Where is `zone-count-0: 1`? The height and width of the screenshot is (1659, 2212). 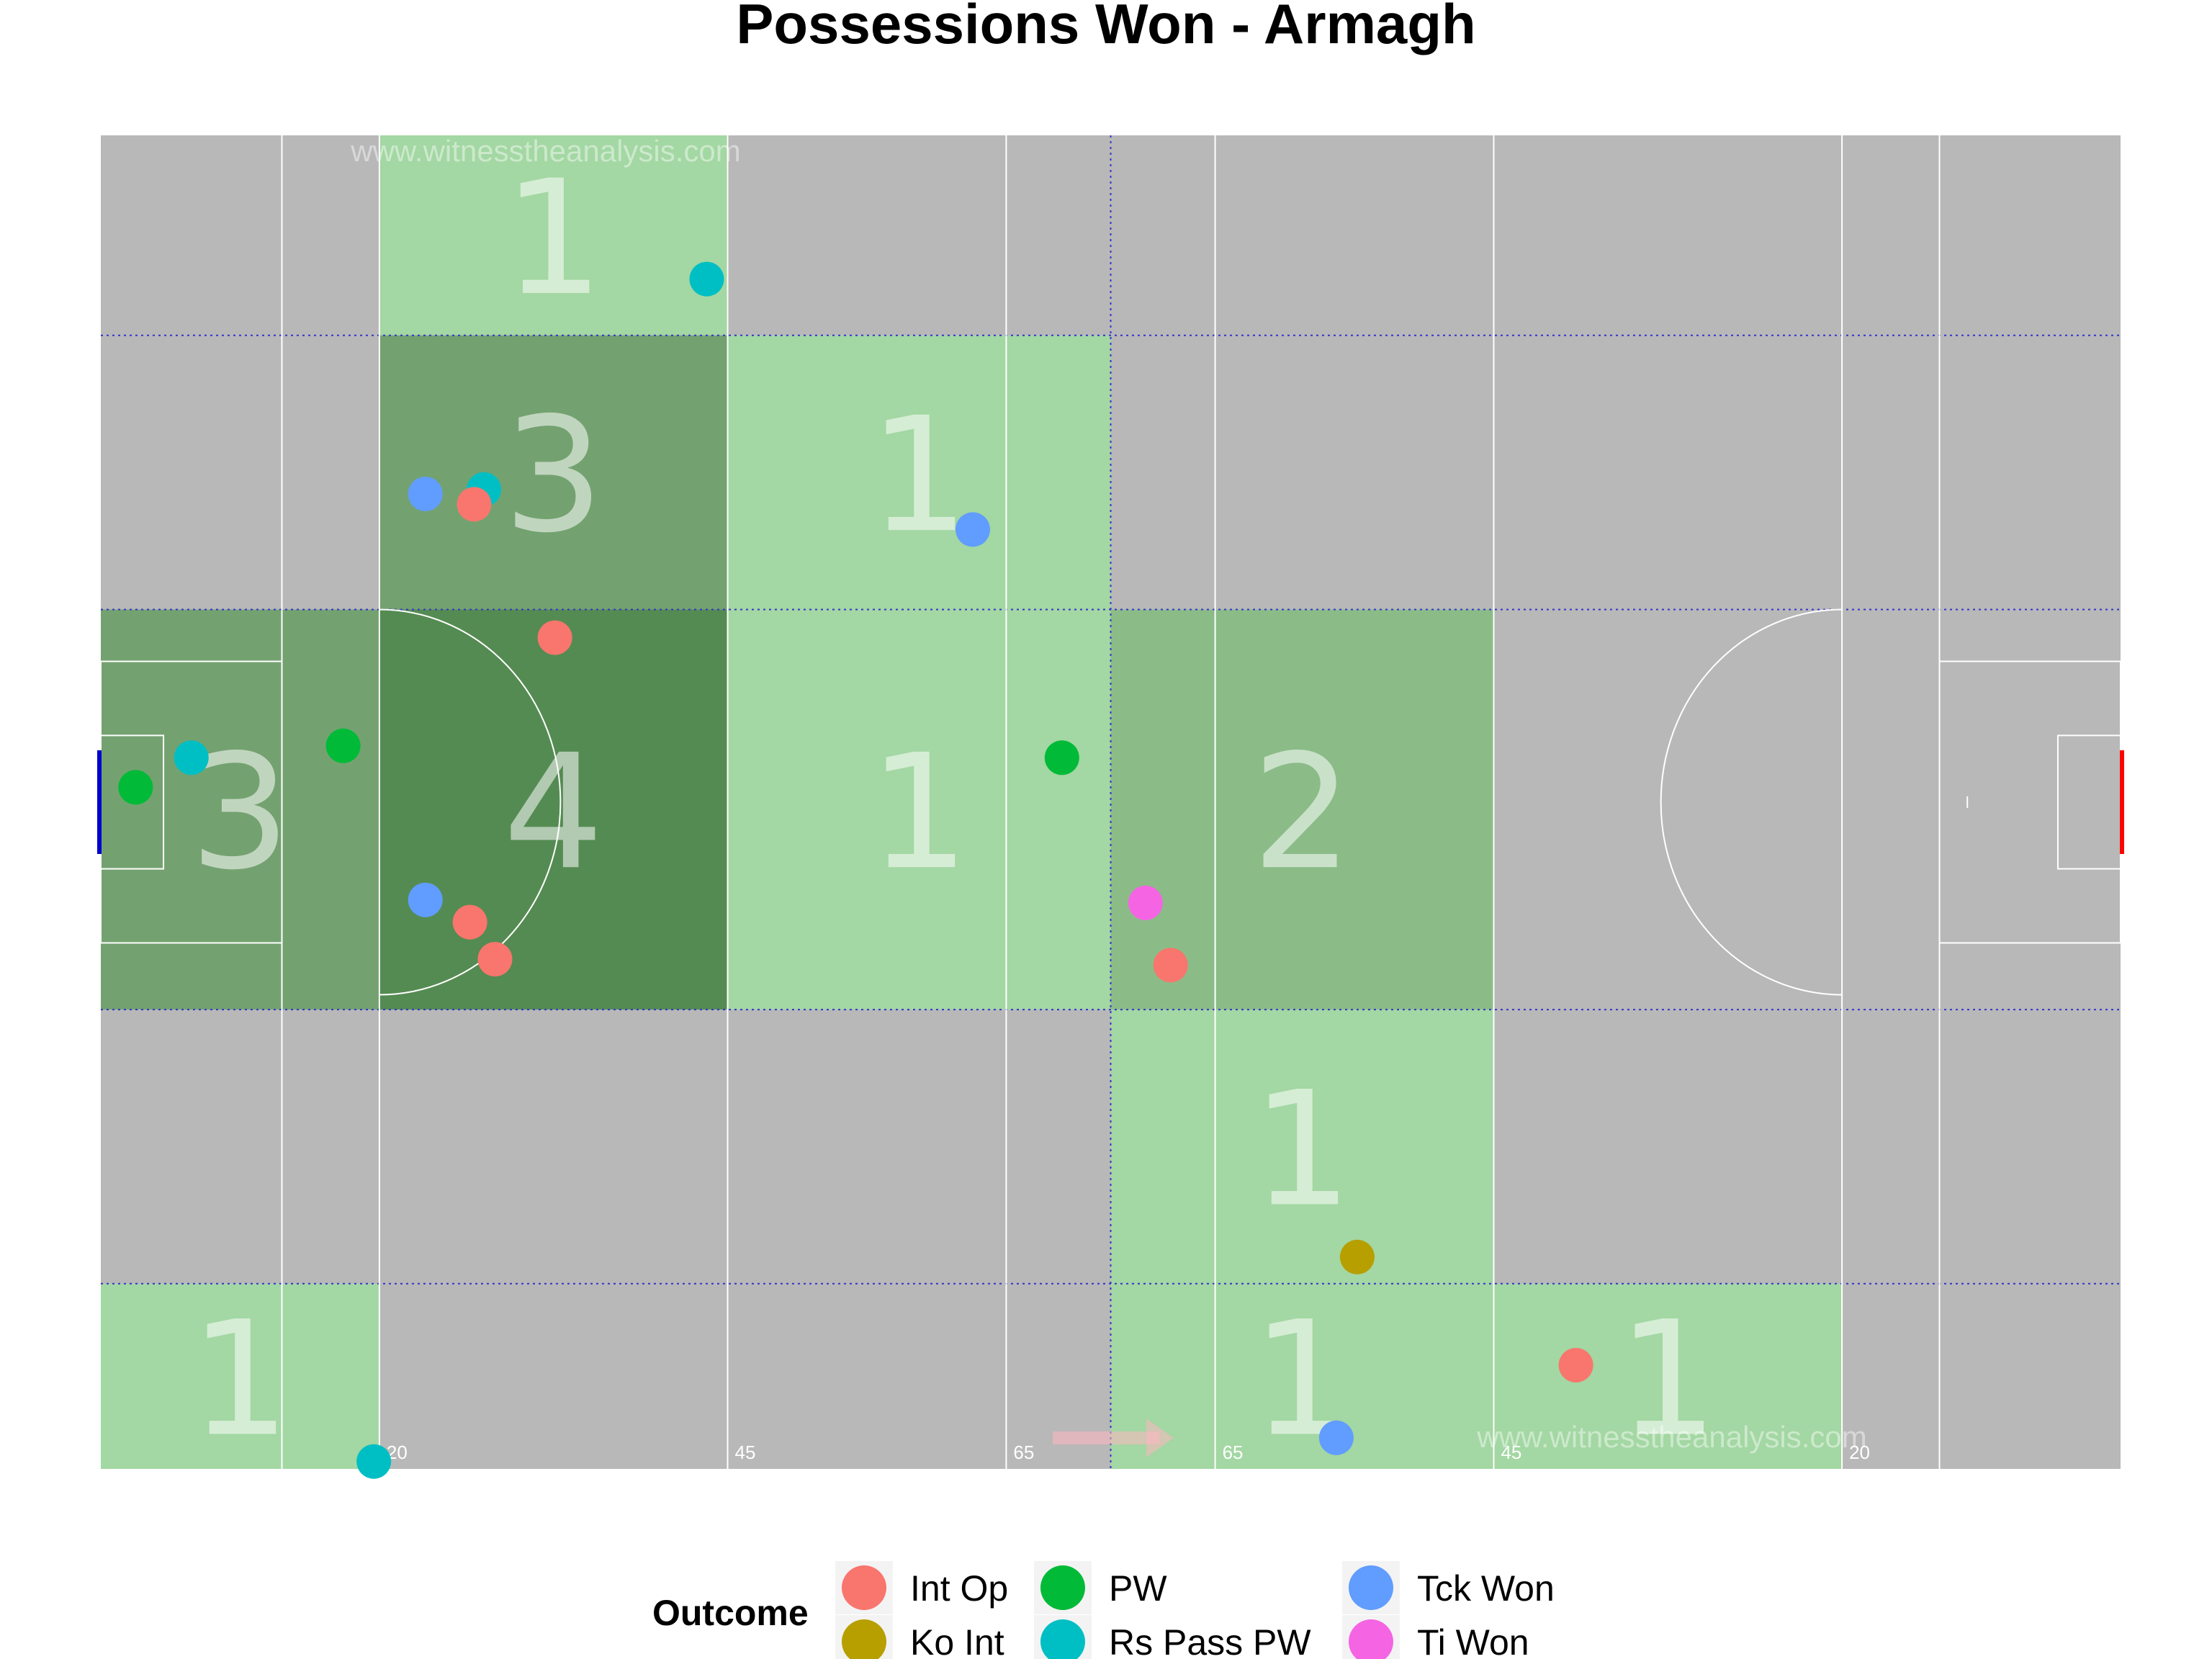 zone-count-0: 1 is located at coordinates (553, 238).